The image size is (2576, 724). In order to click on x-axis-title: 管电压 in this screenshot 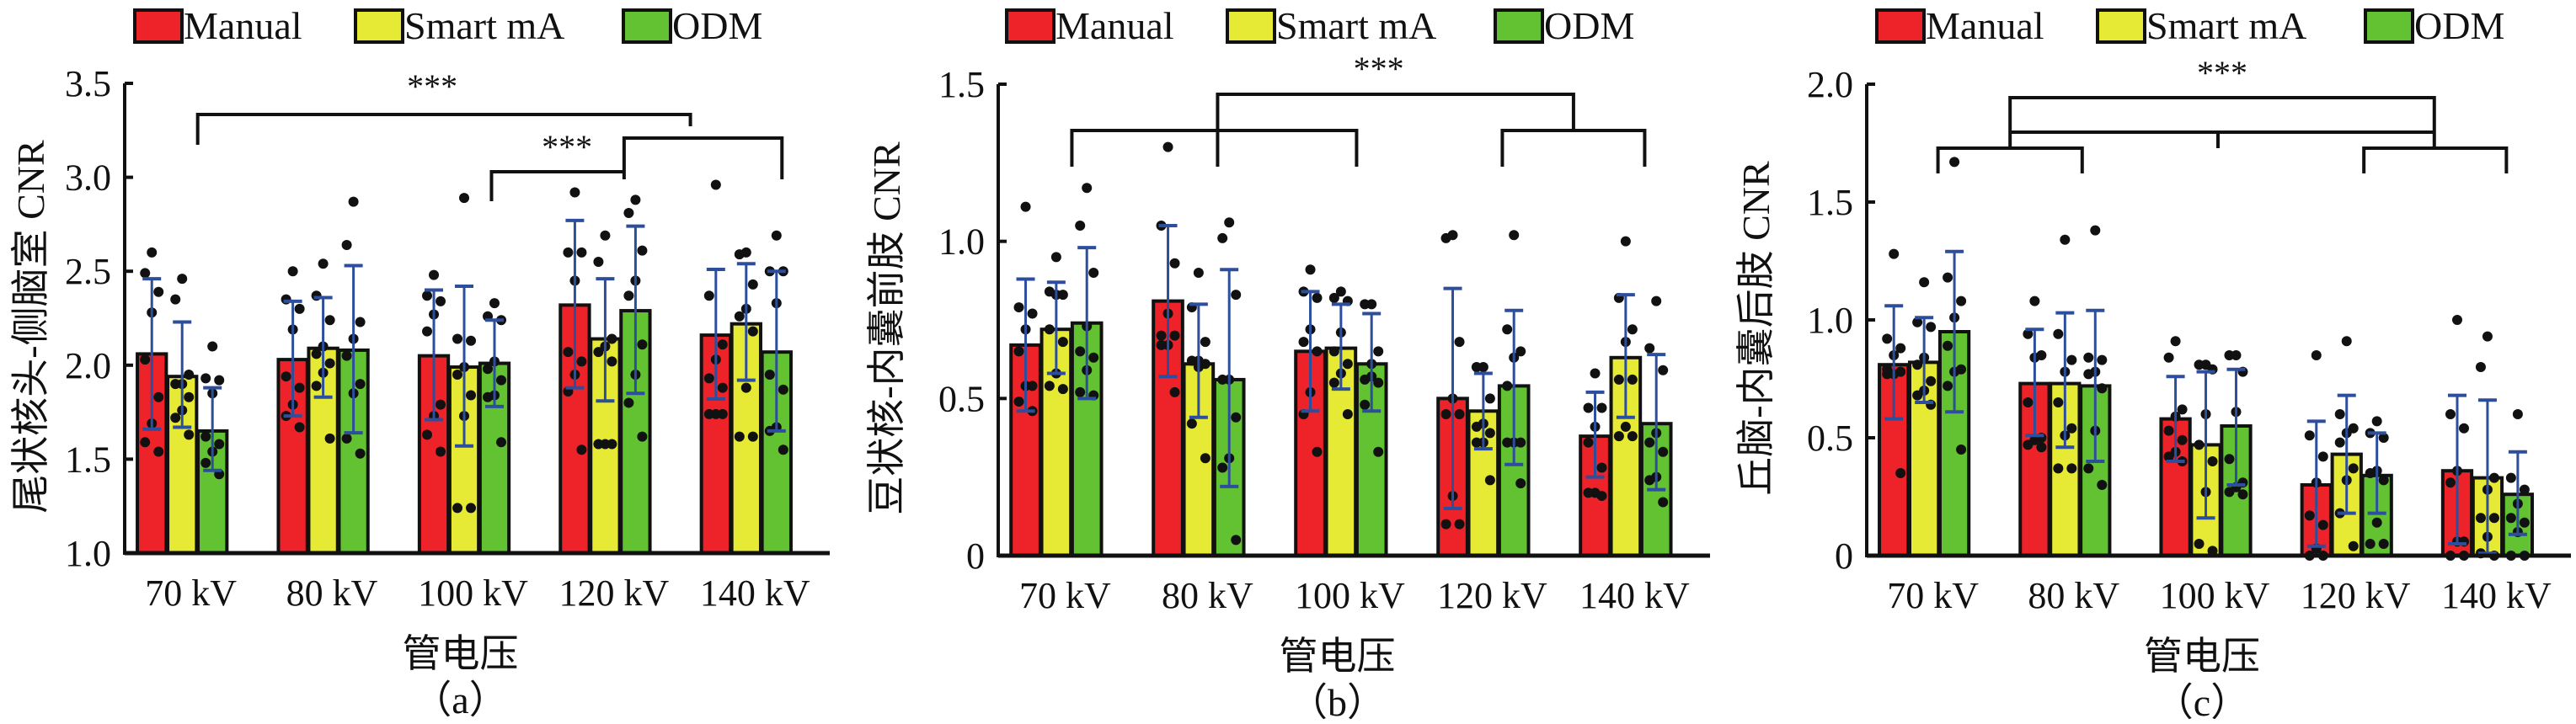, I will do `click(1338, 656)`.